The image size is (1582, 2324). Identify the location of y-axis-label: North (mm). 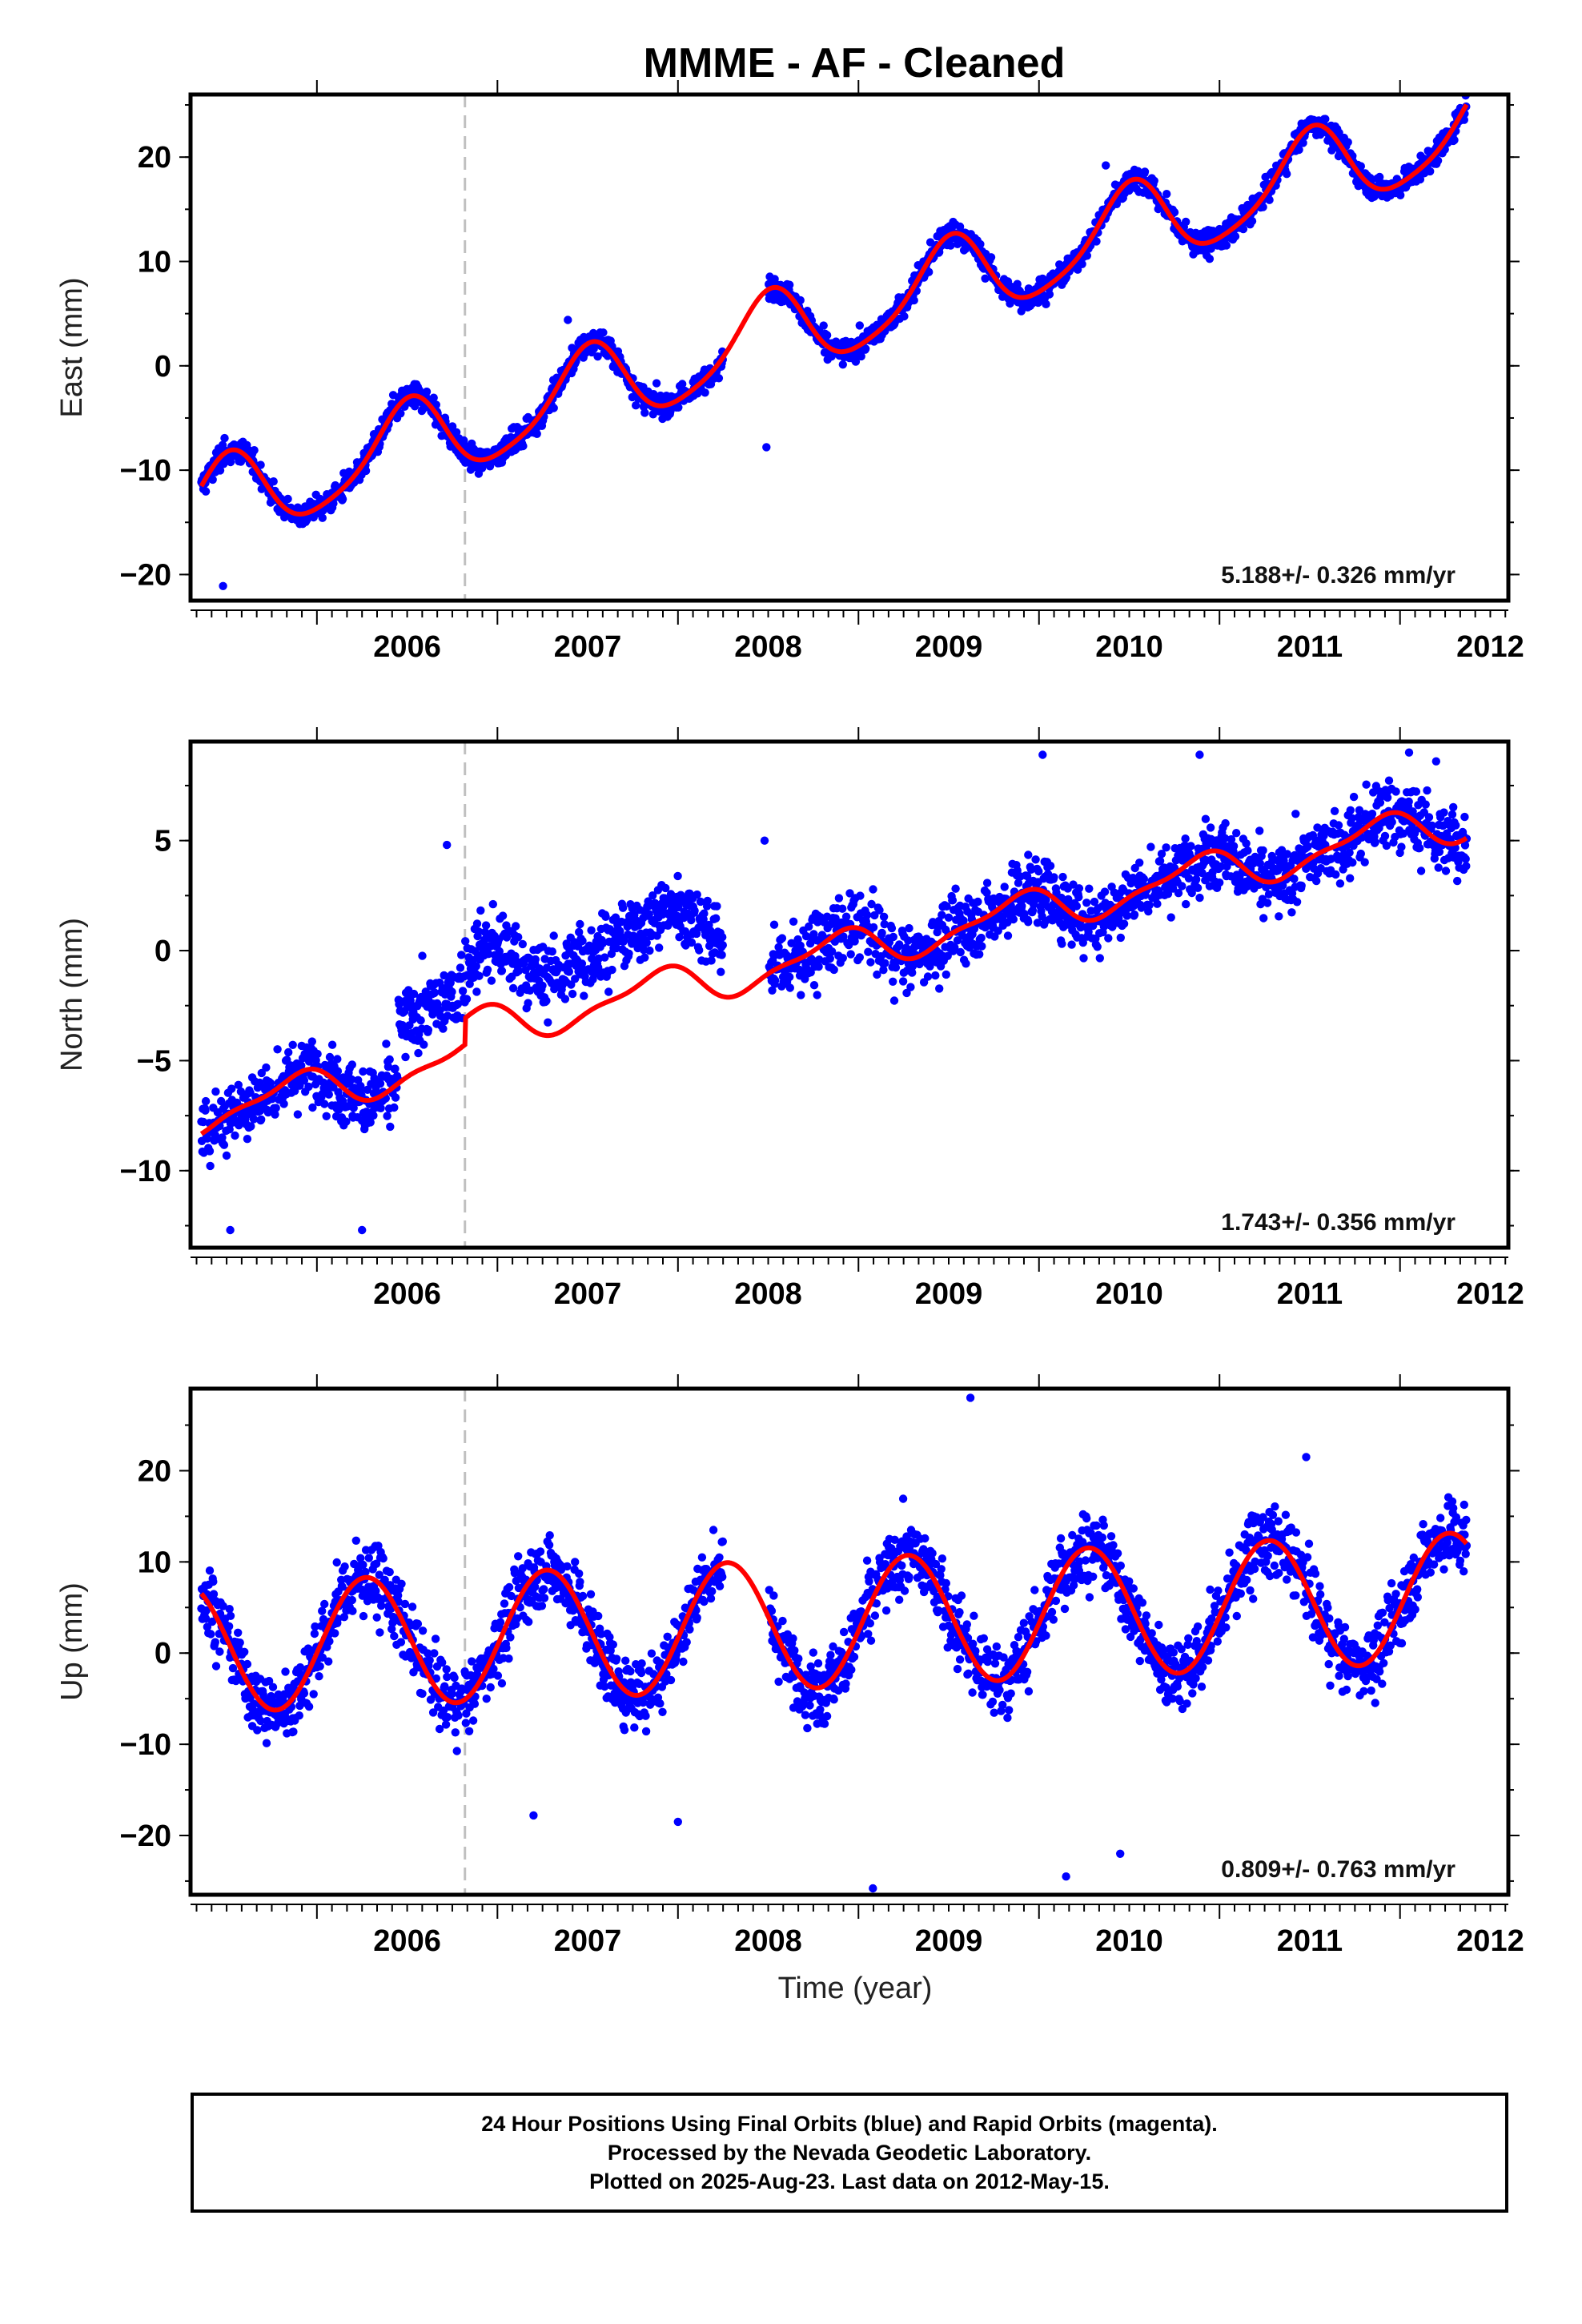
(72, 995).